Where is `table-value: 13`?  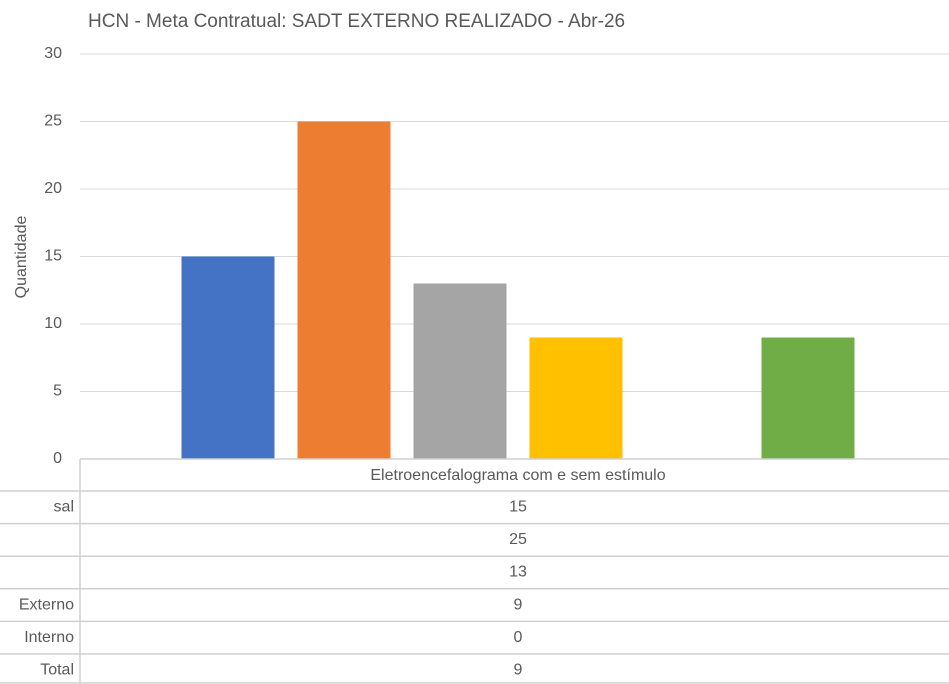
table-value: 13 is located at coordinates (518, 572).